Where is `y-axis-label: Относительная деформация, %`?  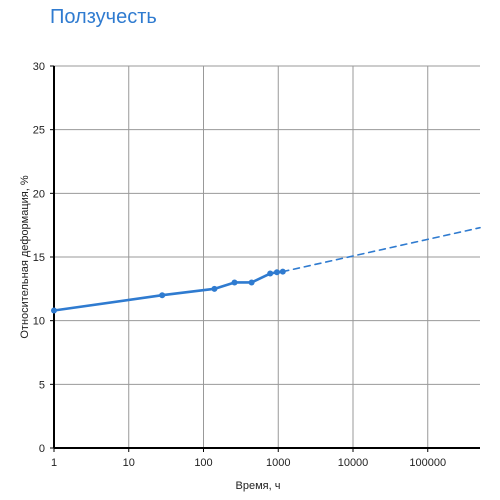
y-axis-label: Относительная деформация, % is located at coordinates (25, 256).